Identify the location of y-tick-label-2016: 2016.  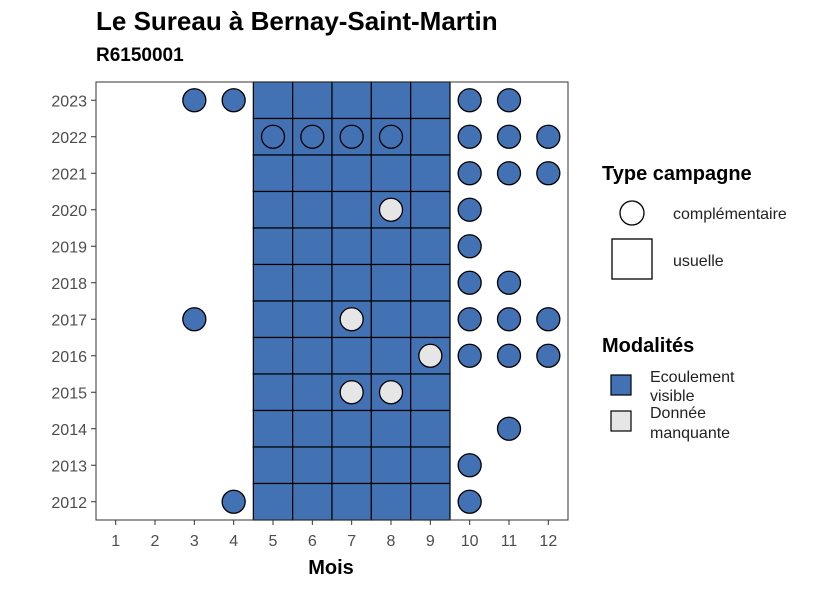
(69, 357).